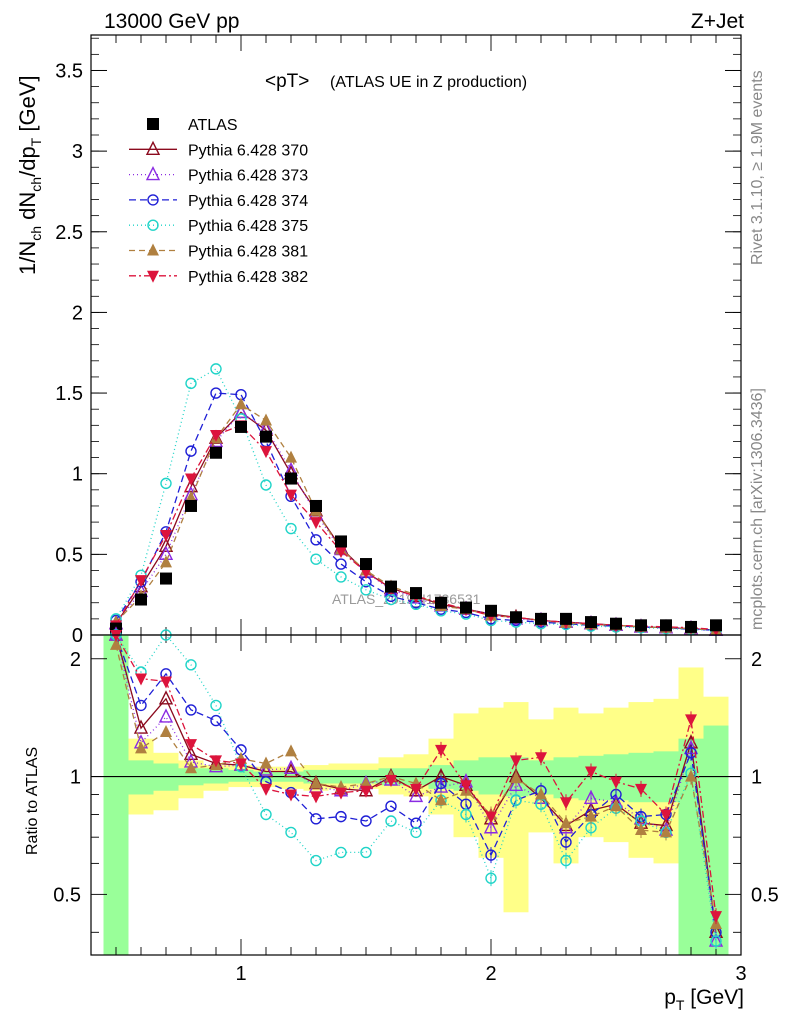 Image resolution: width=786 pixels, height=1024 pixels. I want to click on main-y-tick-label: 0.5, so click(69, 555).